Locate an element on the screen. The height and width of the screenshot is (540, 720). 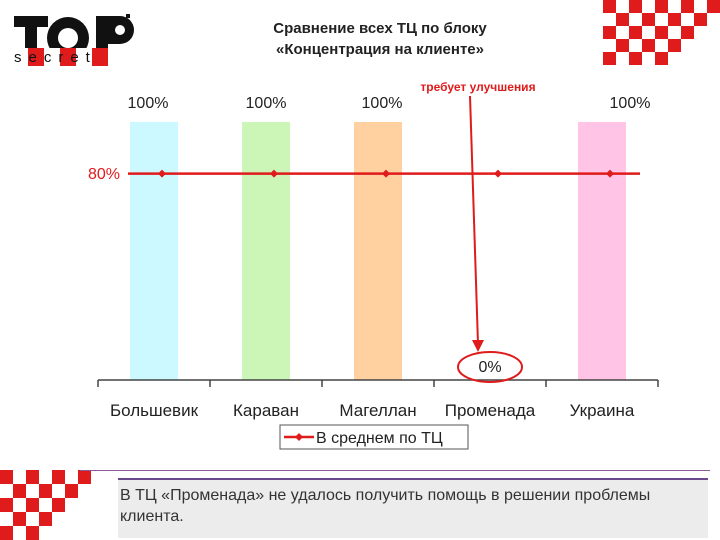
logo: secret is located at coordinates (73, 40).